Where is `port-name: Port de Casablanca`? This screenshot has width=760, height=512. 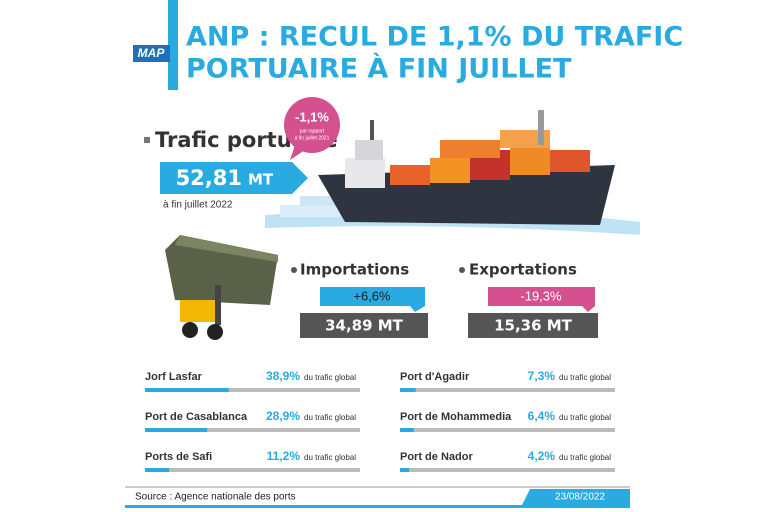
port-name: Port de Casablanca is located at coordinates (196, 417).